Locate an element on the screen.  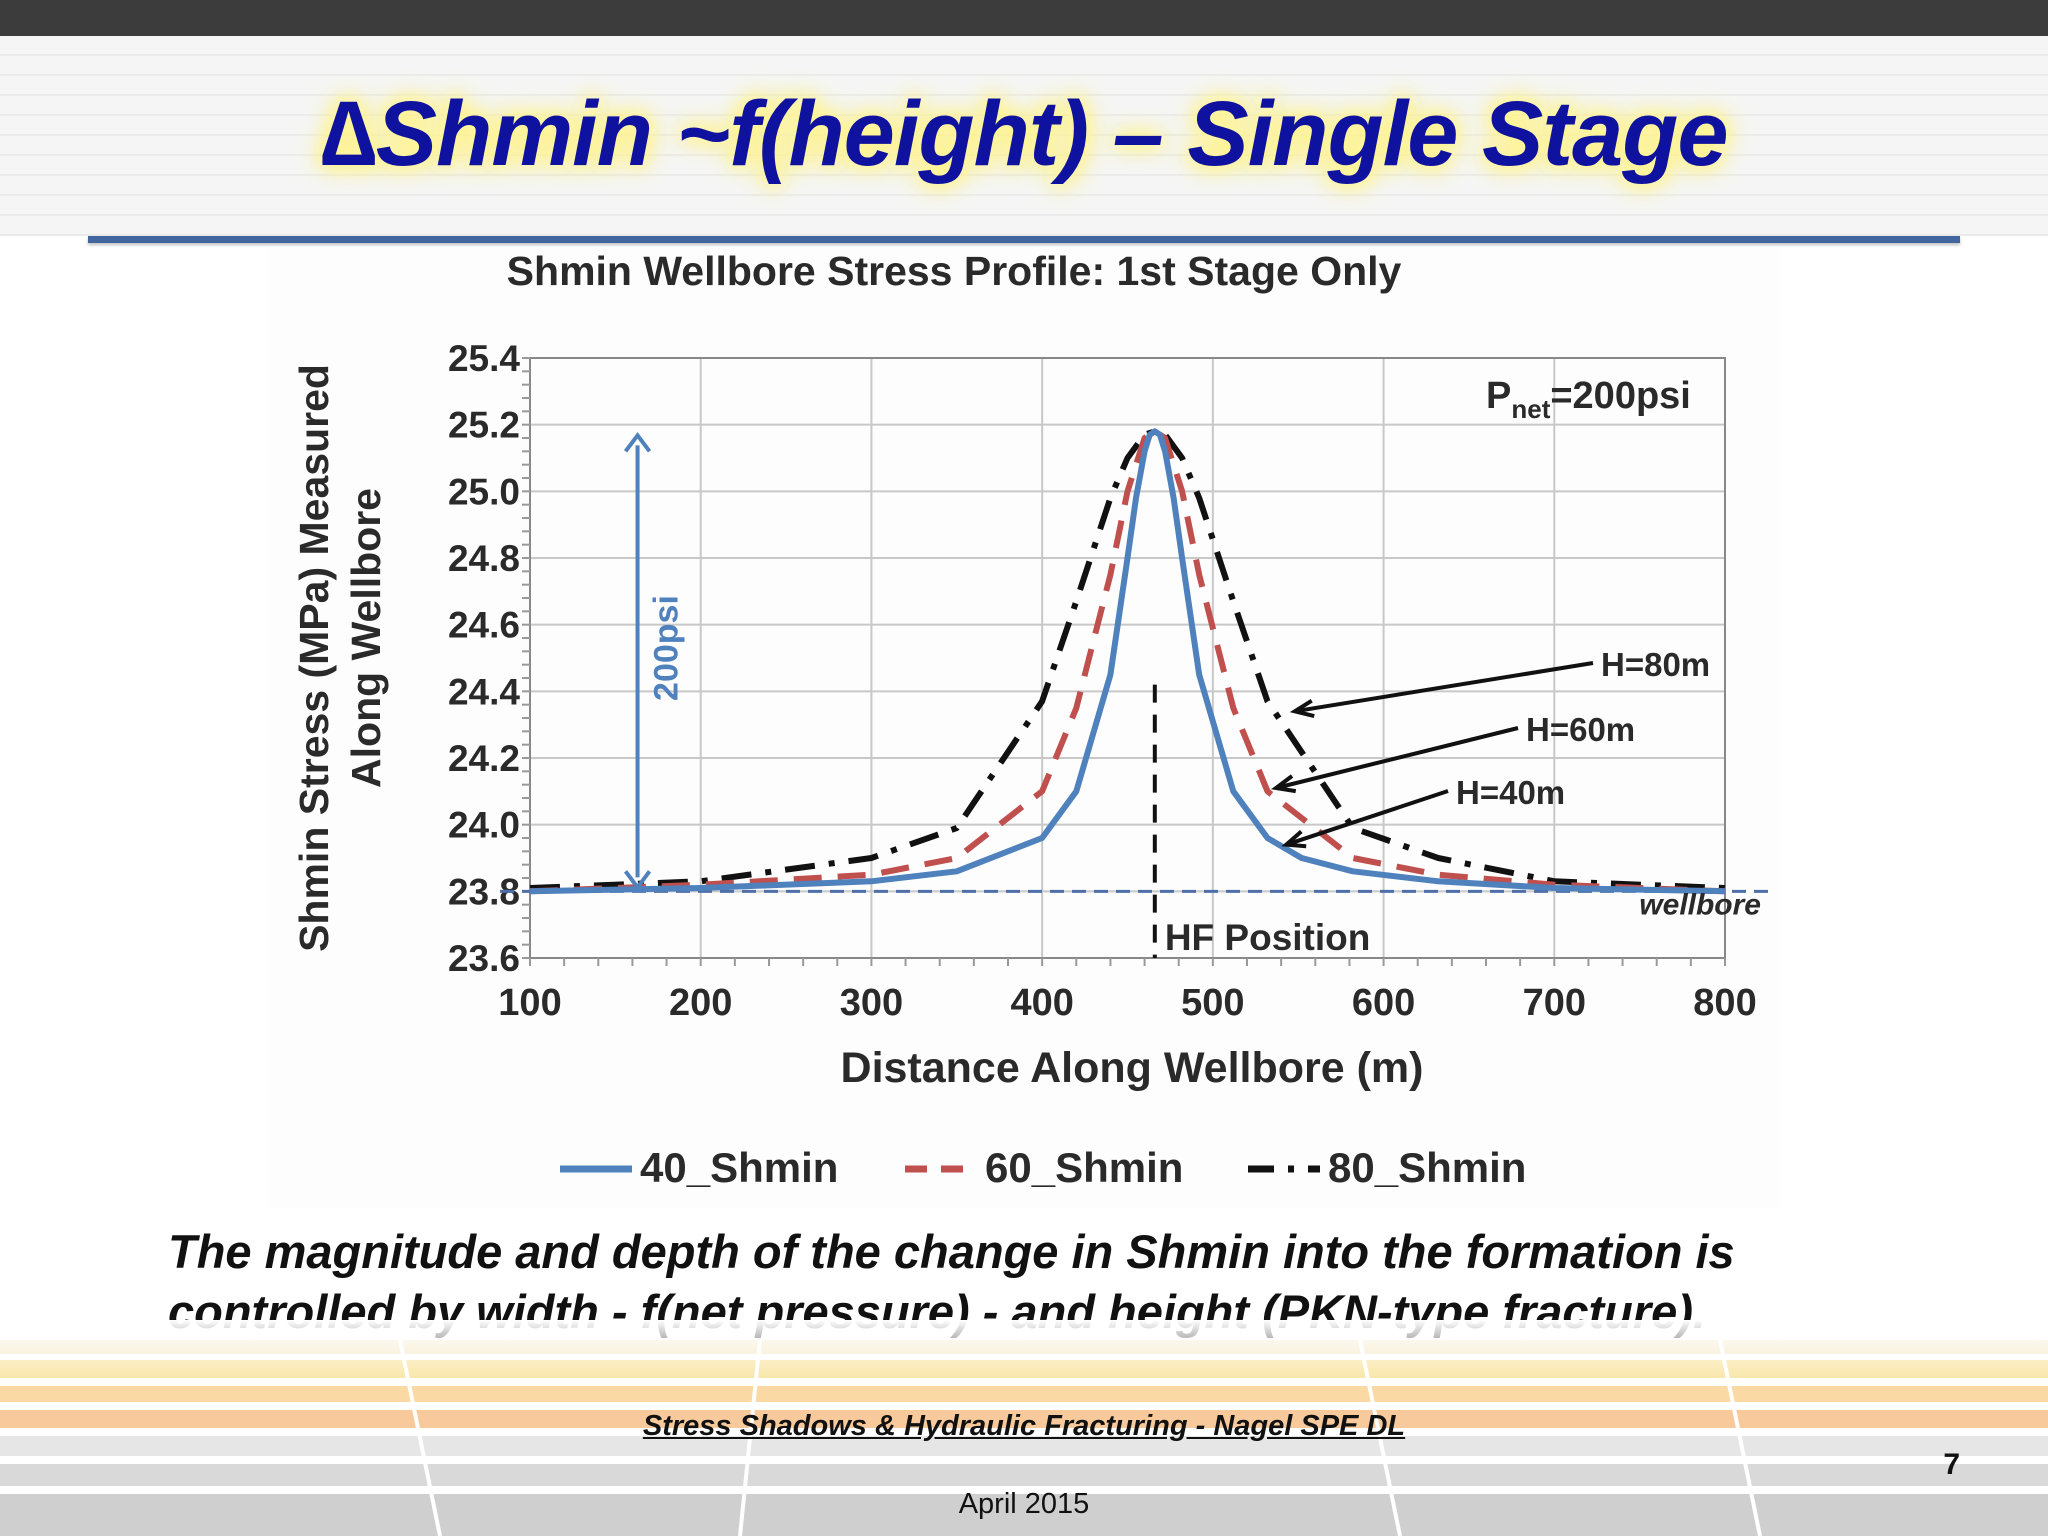
pointer-h60 is located at coordinates (1397, 758).